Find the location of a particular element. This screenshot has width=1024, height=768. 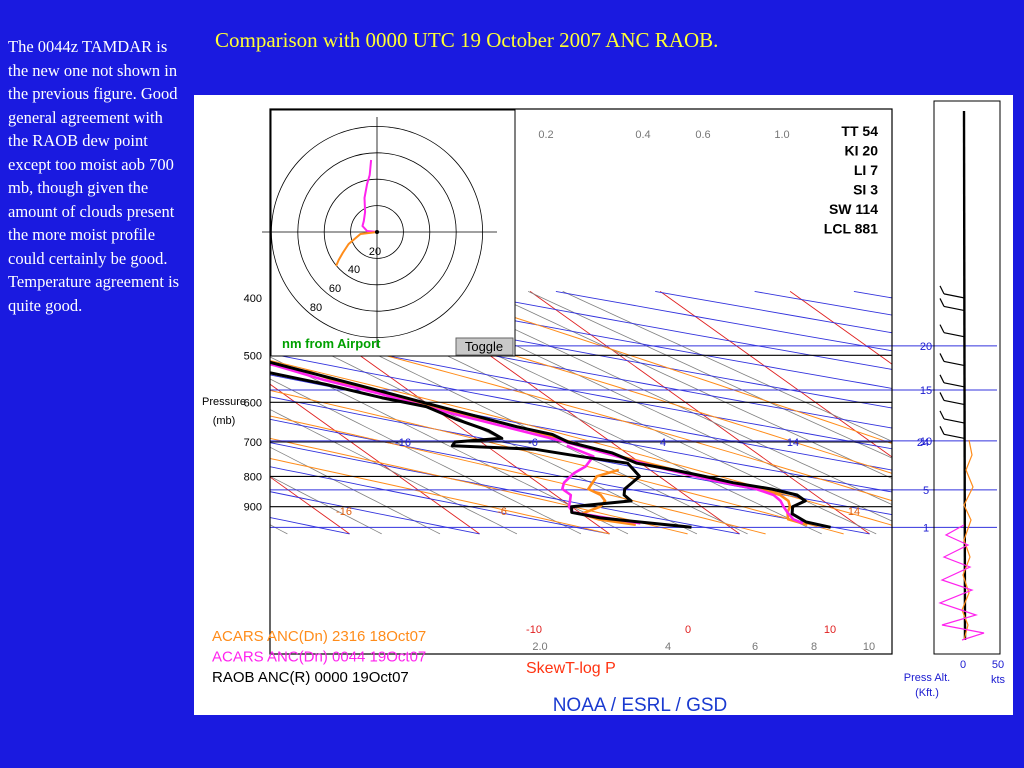

wind-profile-line is located at coordinates (964, 375).